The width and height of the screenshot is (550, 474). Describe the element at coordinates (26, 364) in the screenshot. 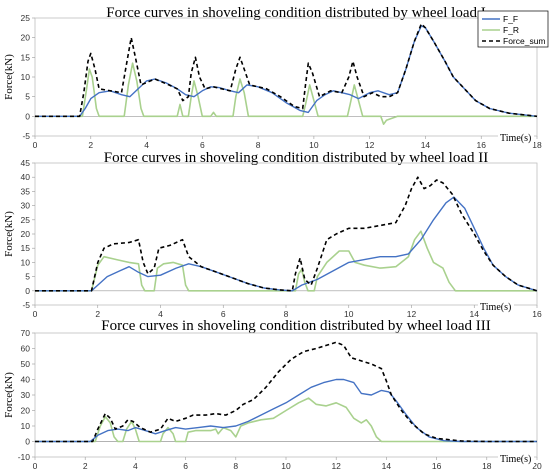

I see `y-tick-label: 50` at that location.